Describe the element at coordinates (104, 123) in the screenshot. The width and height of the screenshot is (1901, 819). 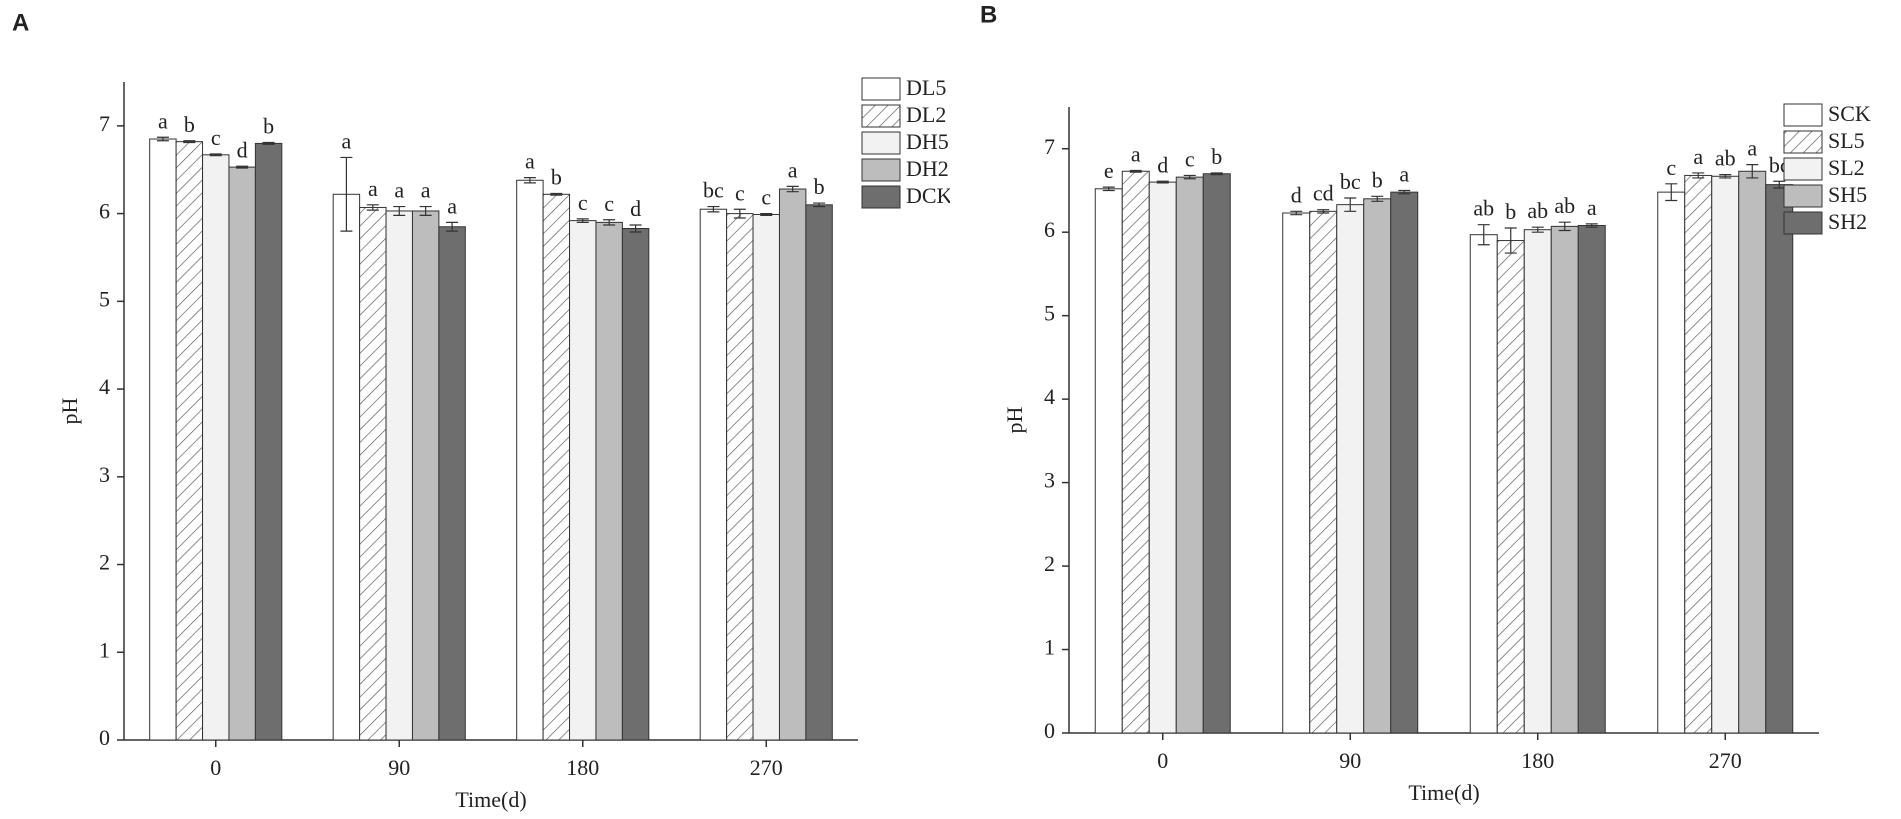
I see `y-tick-label: 7` at that location.